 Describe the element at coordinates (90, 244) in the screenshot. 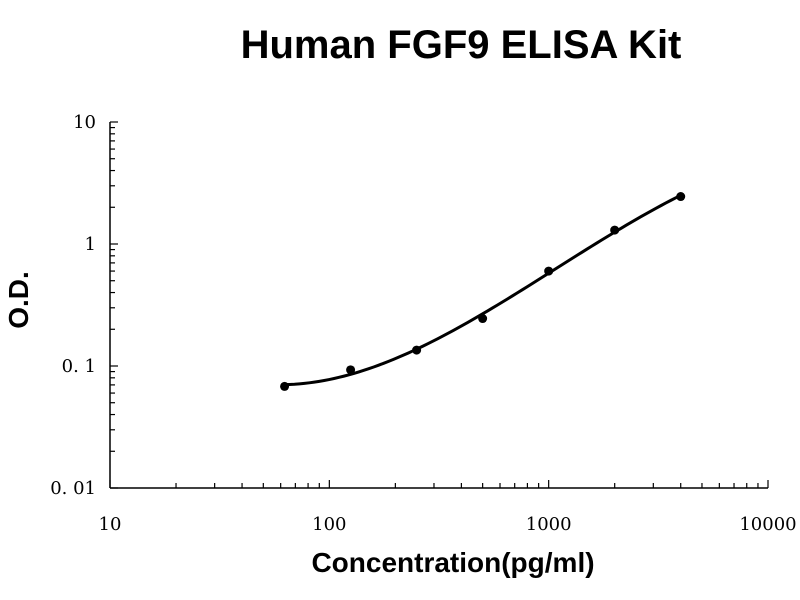

I see `y-tick-label: 1` at that location.